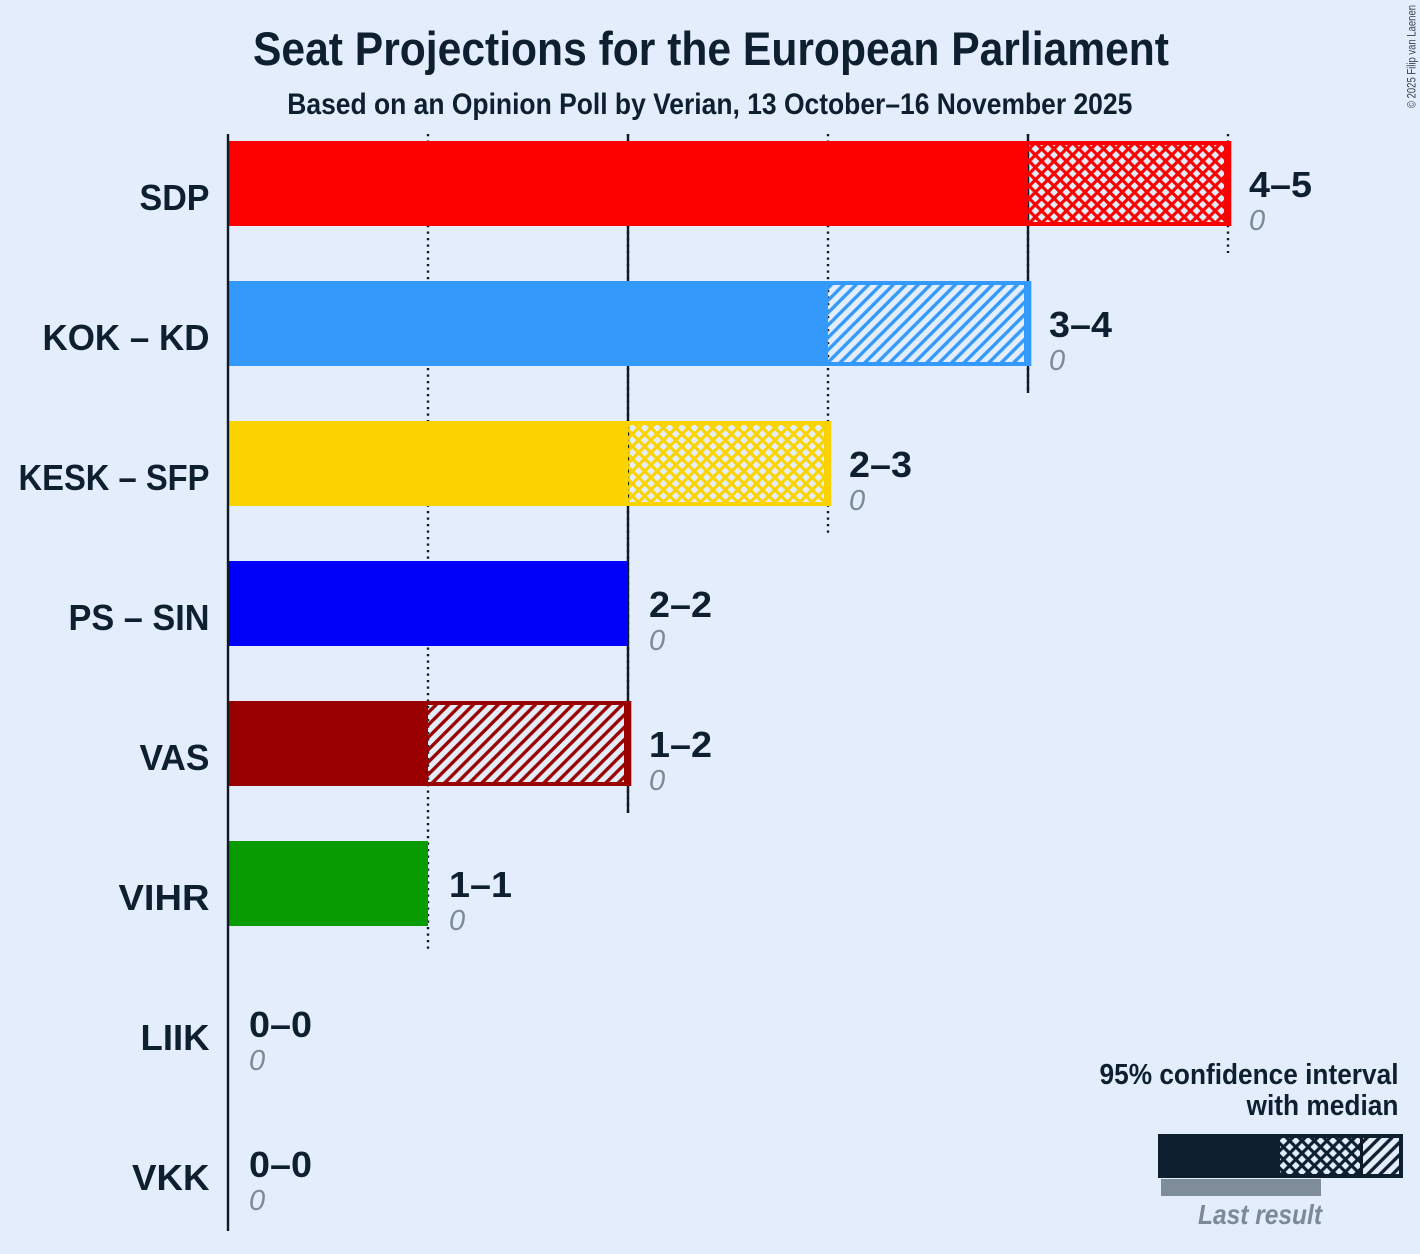 The width and height of the screenshot is (1420, 1254). I want to click on svg-text: 2–3, so click(880, 464).